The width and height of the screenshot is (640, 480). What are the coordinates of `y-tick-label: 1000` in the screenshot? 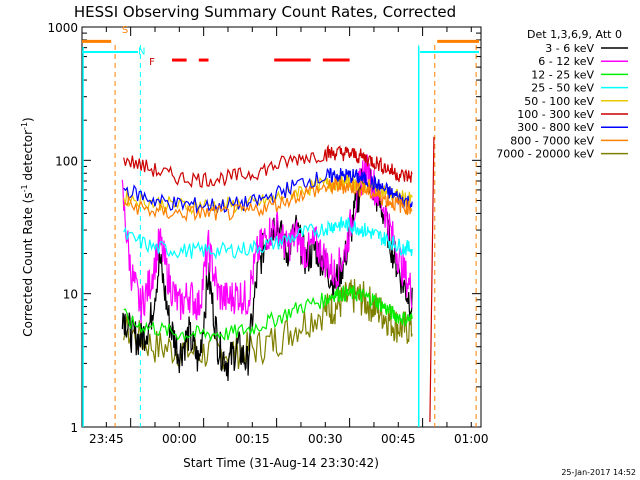 It's located at (62, 28).